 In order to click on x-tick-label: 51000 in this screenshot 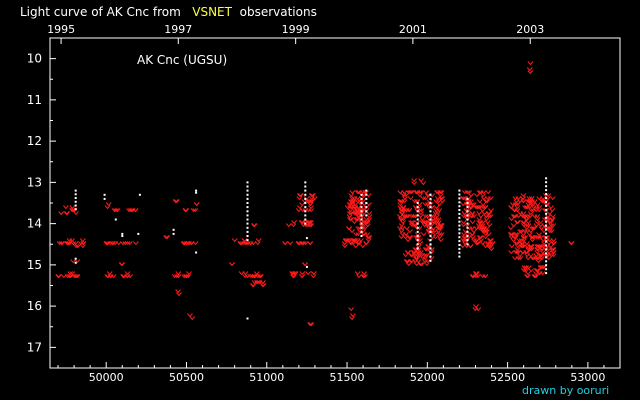, I will do `click(266, 377)`.